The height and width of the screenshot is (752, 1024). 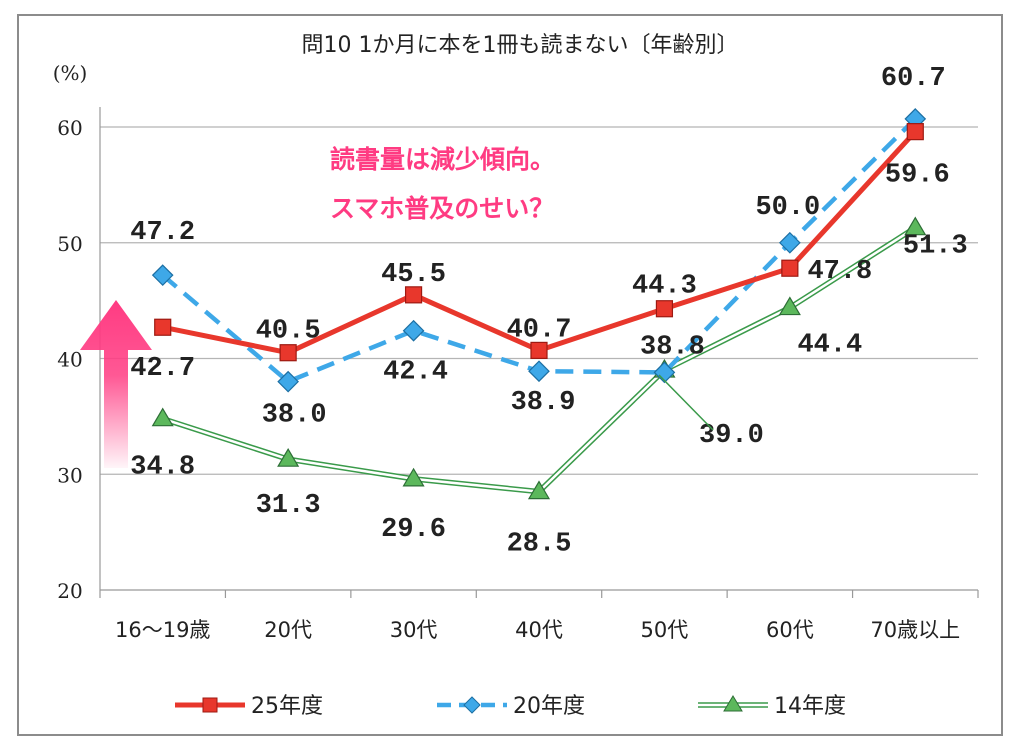 I want to click on data-label: 47.2, so click(x=162, y=233).